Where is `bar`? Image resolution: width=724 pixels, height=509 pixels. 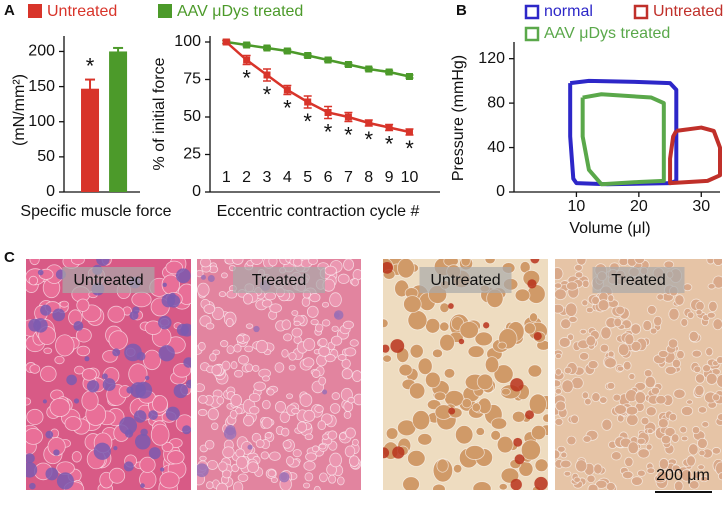
bar is located at coordinates (118, 122).